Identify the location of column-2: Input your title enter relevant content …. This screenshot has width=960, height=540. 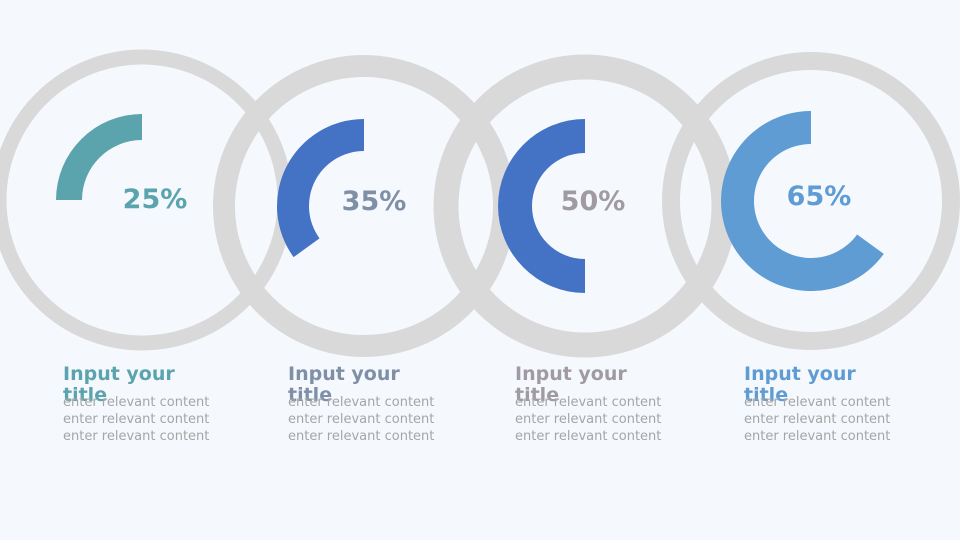
(378, 403).